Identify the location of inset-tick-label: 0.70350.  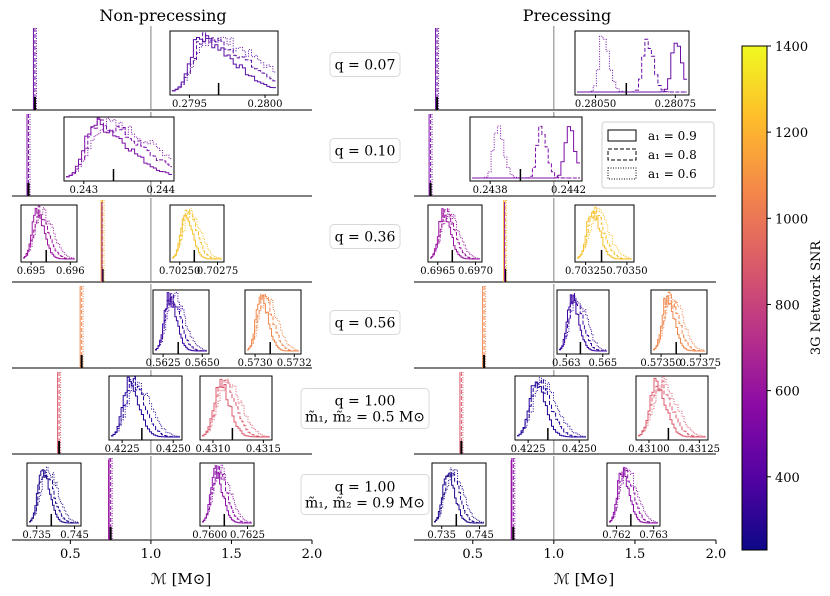
(626, 271).